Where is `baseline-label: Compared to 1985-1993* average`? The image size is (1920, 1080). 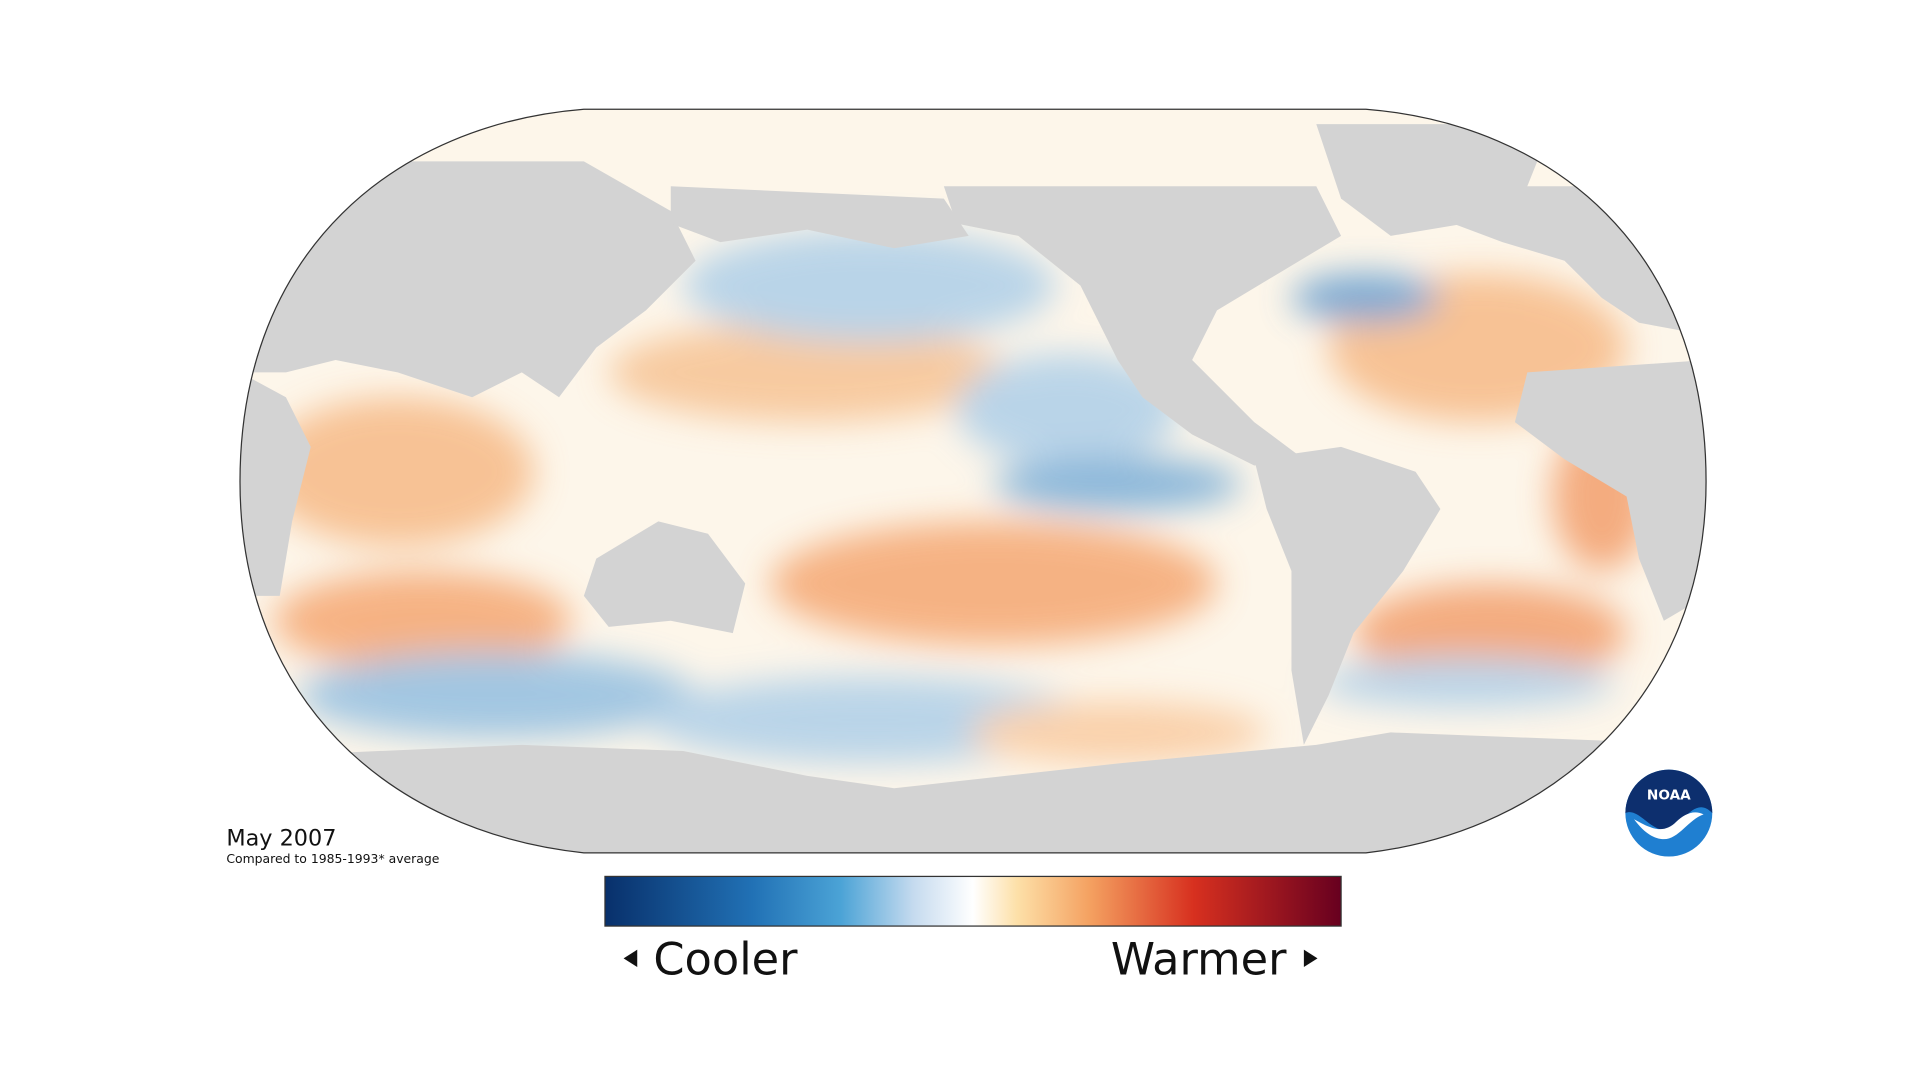
baseline-label: Compared to 1985-1993* average is located at coordinates (332, 858).